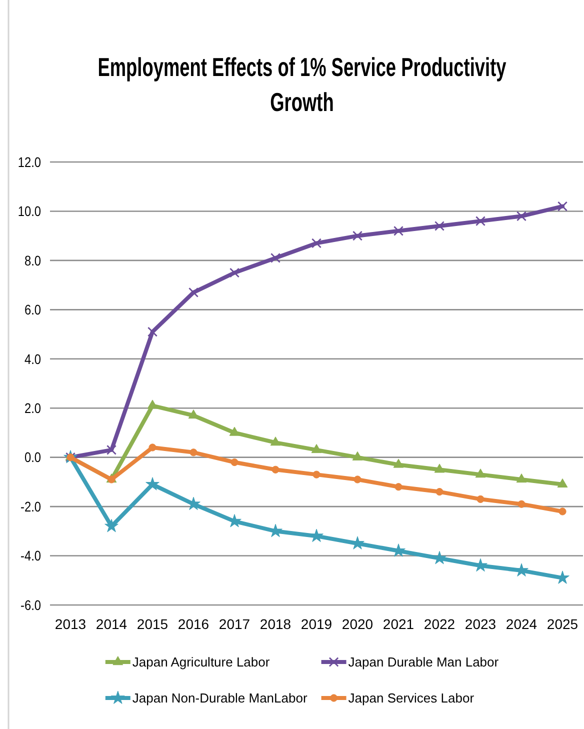  Describe the element at coordinates (30, 556) in the screenshot. I see `y-tick-label: -4.0` at that location.